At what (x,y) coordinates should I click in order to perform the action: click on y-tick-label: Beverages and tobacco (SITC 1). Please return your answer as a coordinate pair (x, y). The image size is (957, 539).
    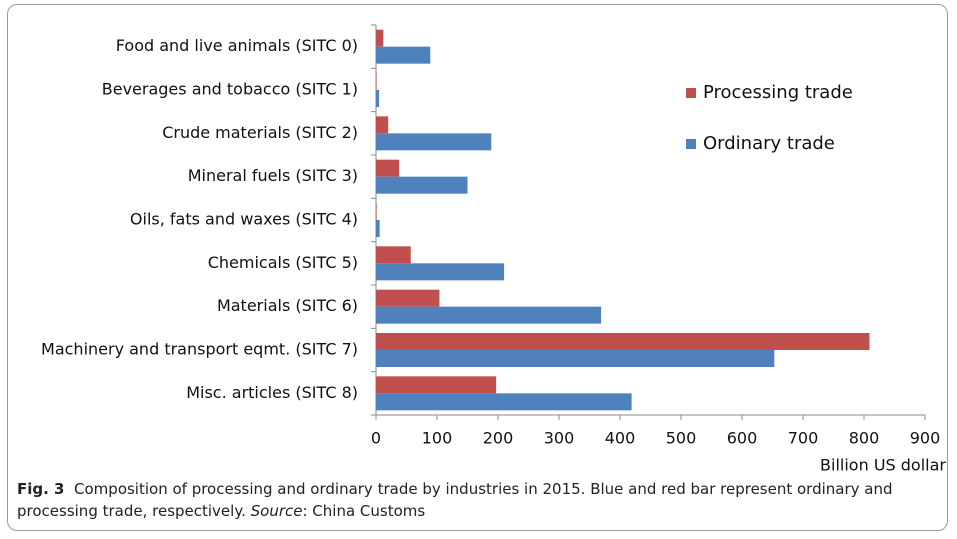
    Looking at the image, I should click on (230, 89).